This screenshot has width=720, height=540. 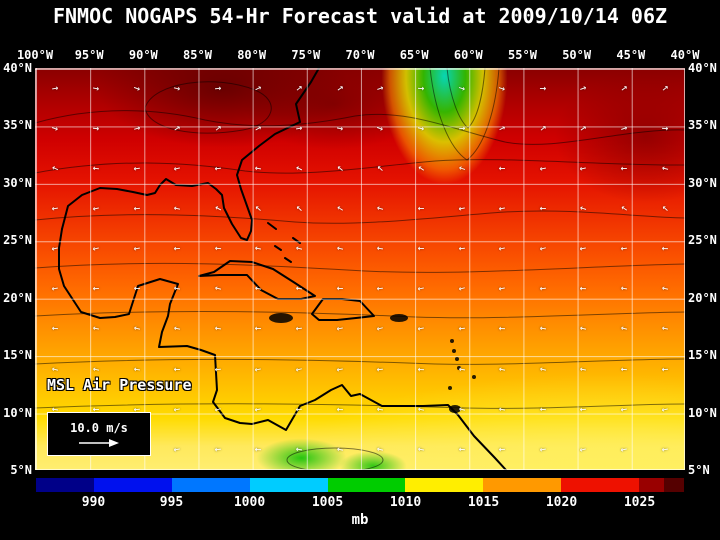 What do you see at coordinates (17, 297) in the screenshot?
I see `lat-label: 20°N` at bounding box center [17, 297].